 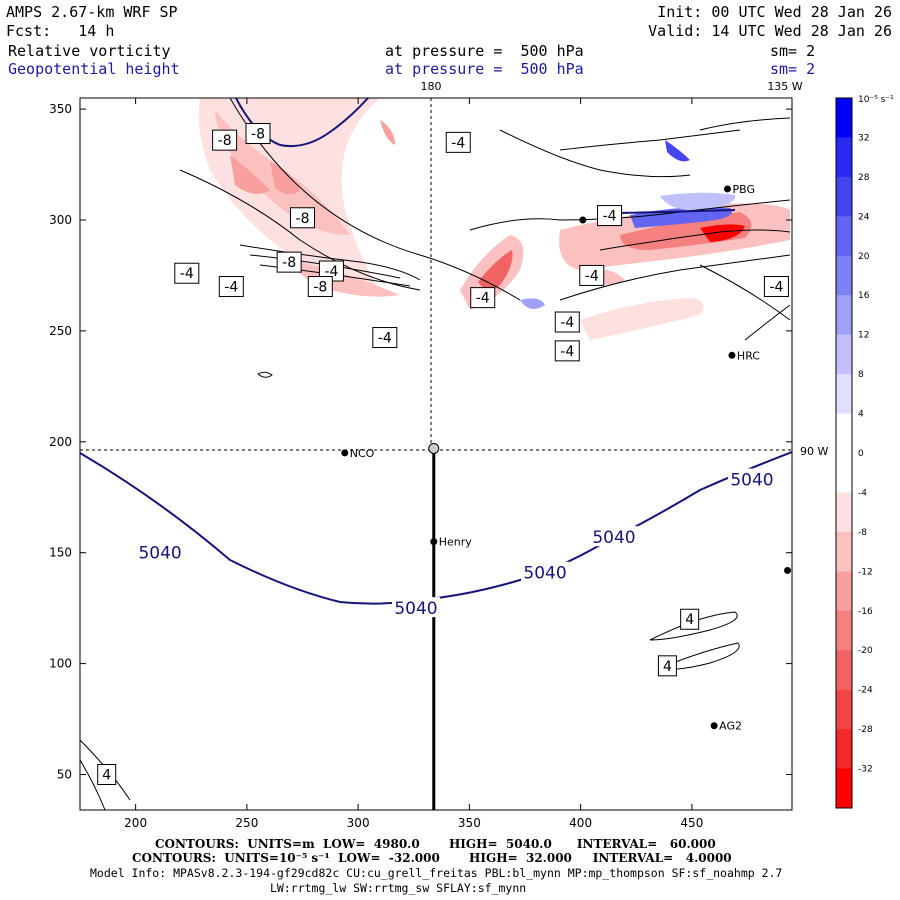 What do you see at coordinates (89, 51) in the screenshot?
I see `field1-label: Relative vorticity` at bounding box center [89, 51].